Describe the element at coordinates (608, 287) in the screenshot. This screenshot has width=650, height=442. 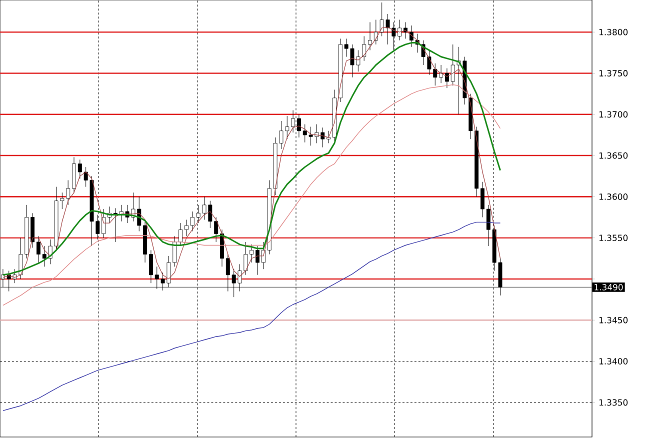
I see `ref-line-label: 1.3490` at that location.